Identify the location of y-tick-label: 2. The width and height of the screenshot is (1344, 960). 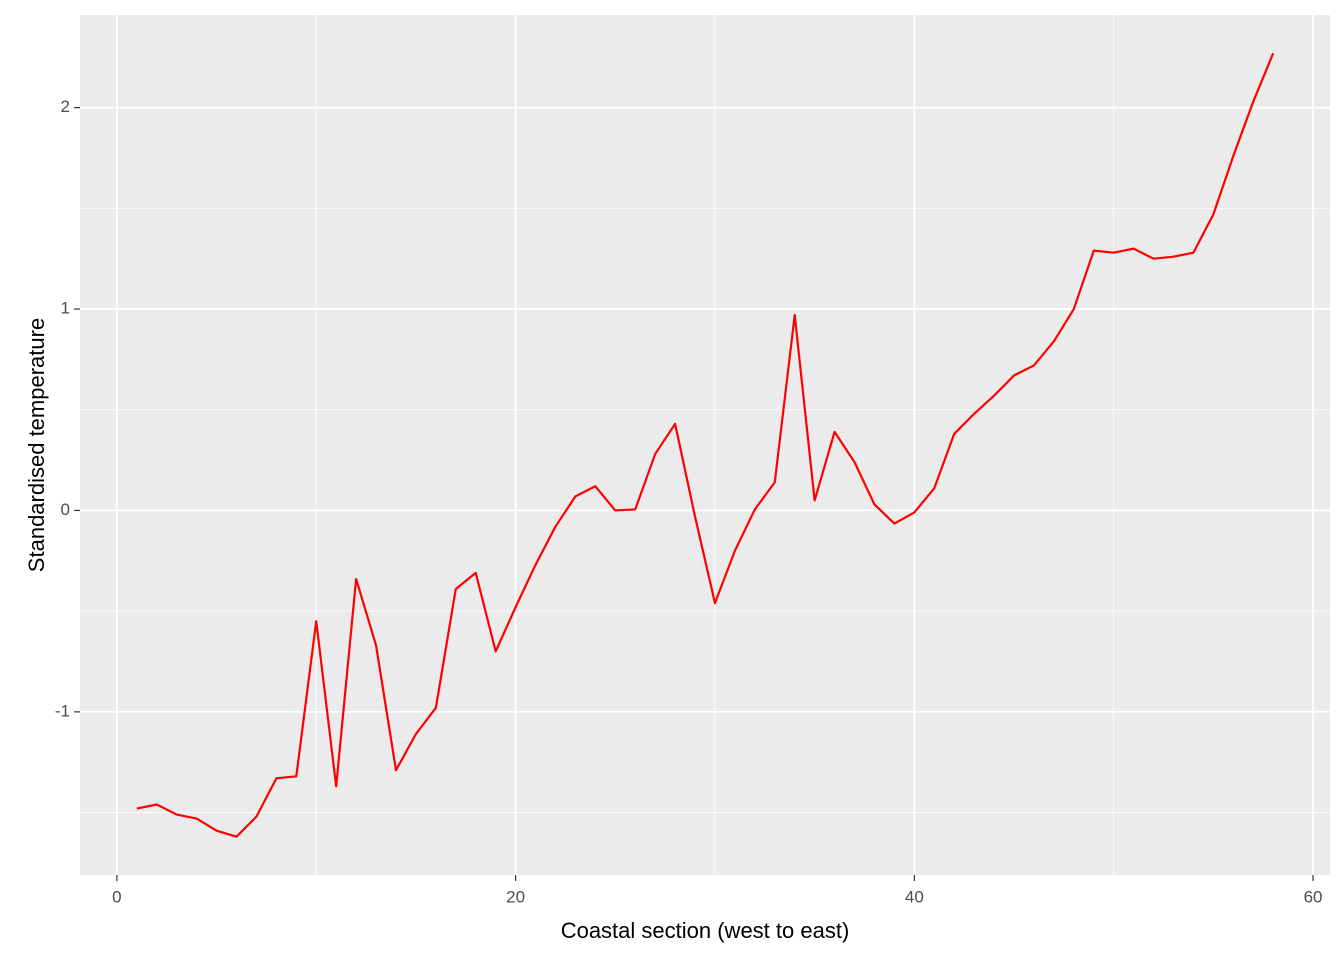
(65, 106).